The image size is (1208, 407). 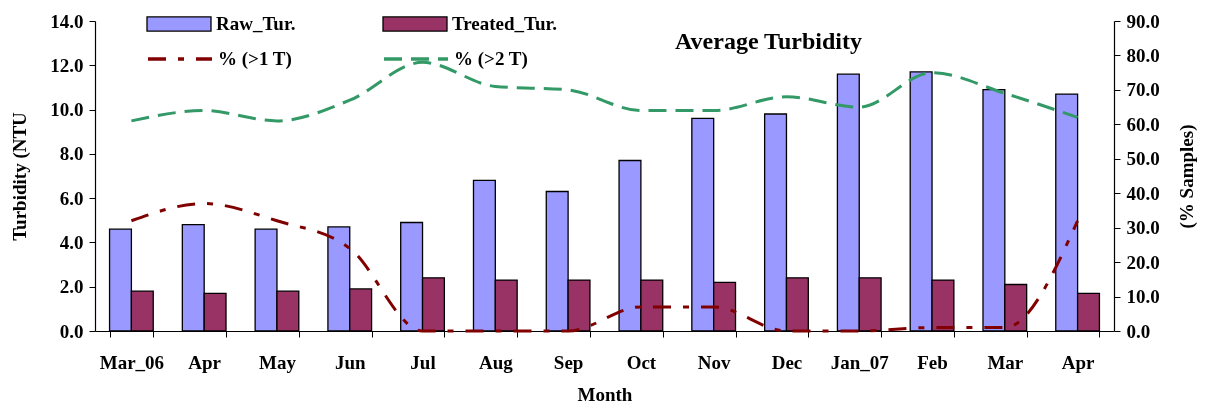 What do you see at coordinates (1143, 55) in the screenshot?
I see `y2-tick-label: 80.0` at bounding box center [1143, 55].